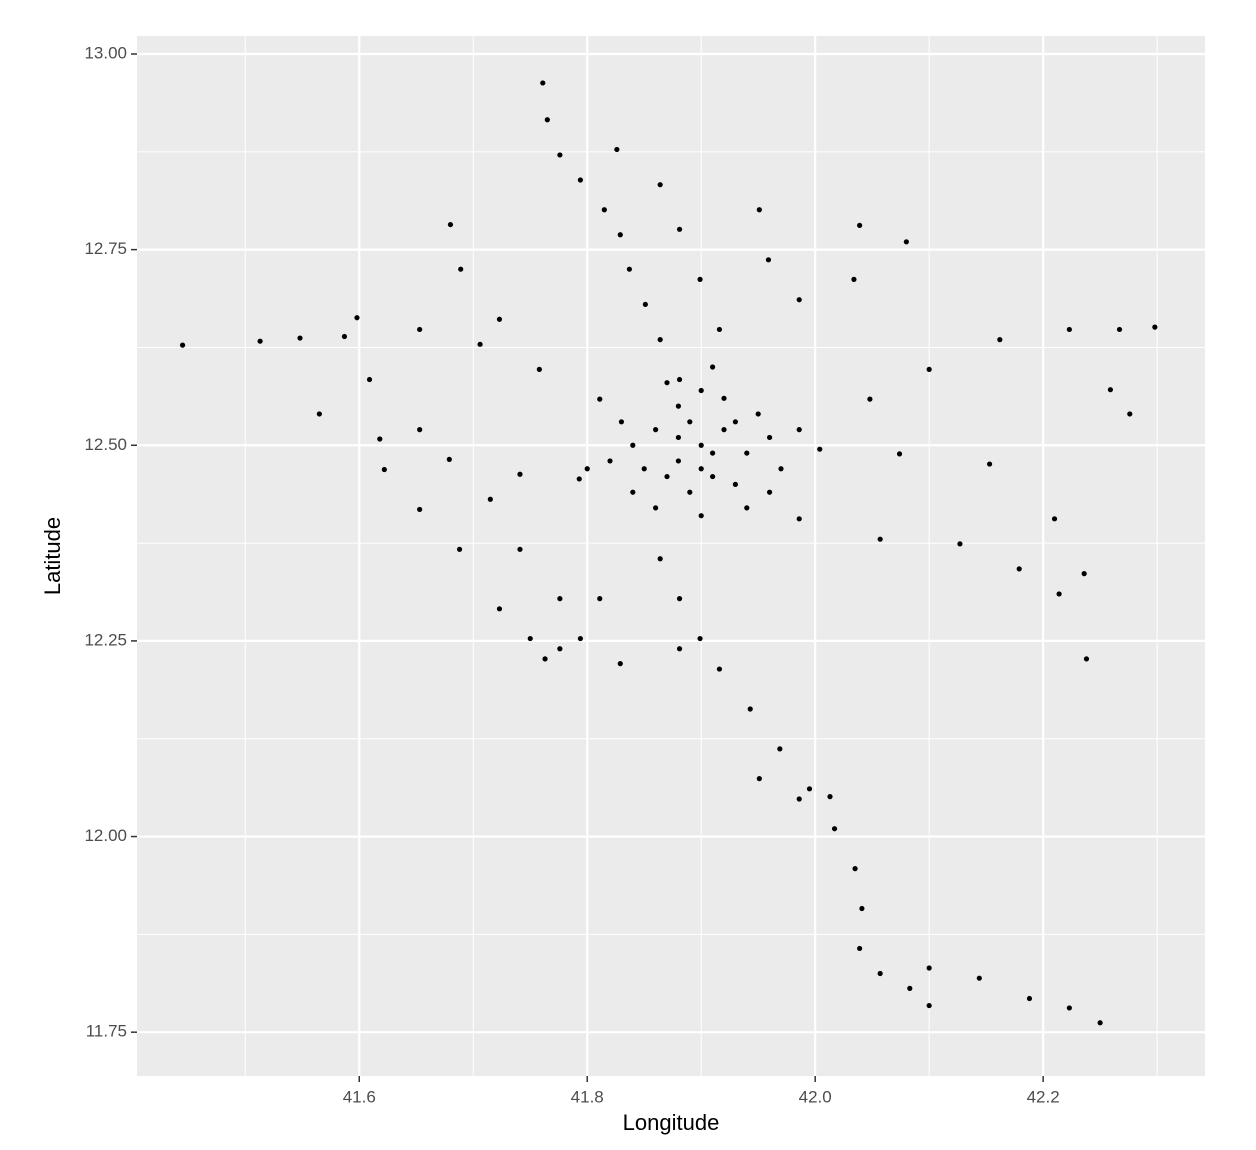  I want to click on x-tick-label: 42.2, so click(1043, 1096).